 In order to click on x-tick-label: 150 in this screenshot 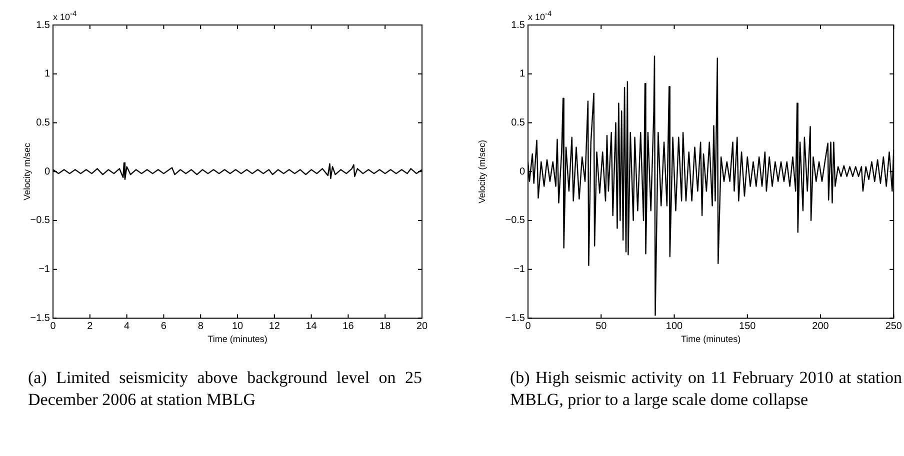, I will do `click(747, 326)`.